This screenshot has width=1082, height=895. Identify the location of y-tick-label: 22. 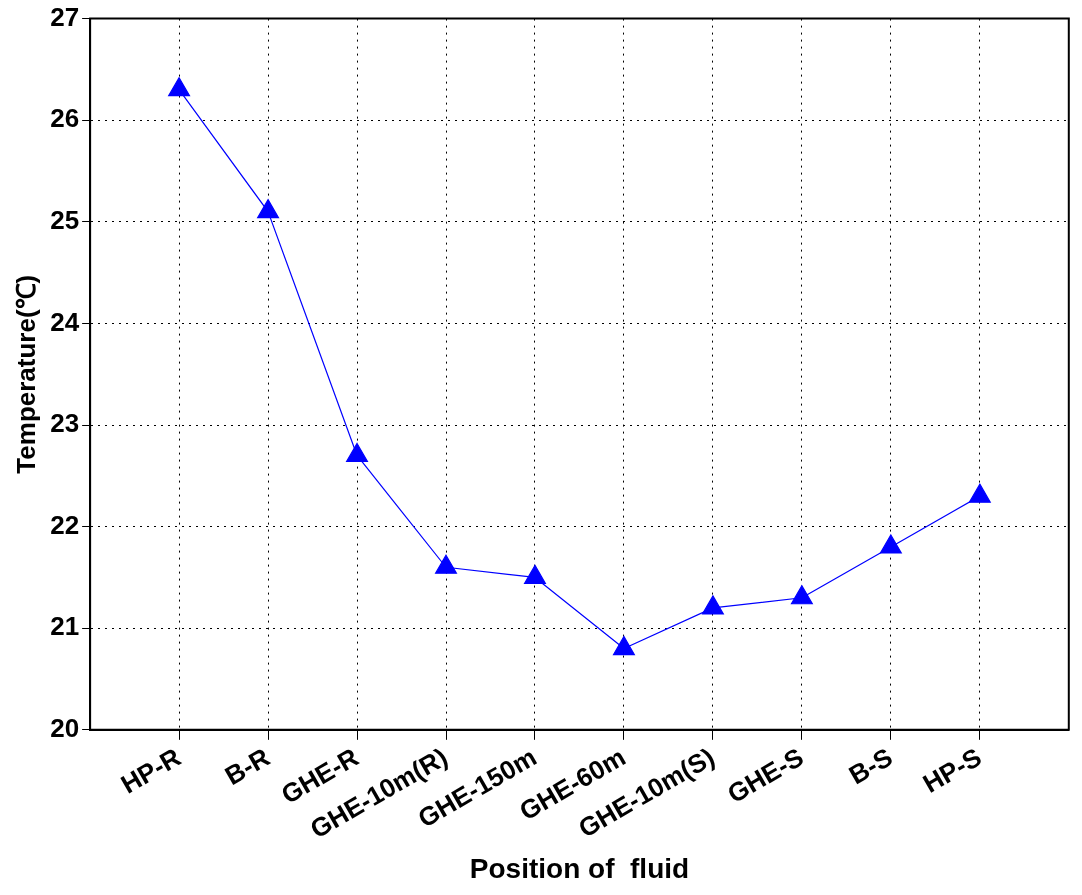
(65, 524).